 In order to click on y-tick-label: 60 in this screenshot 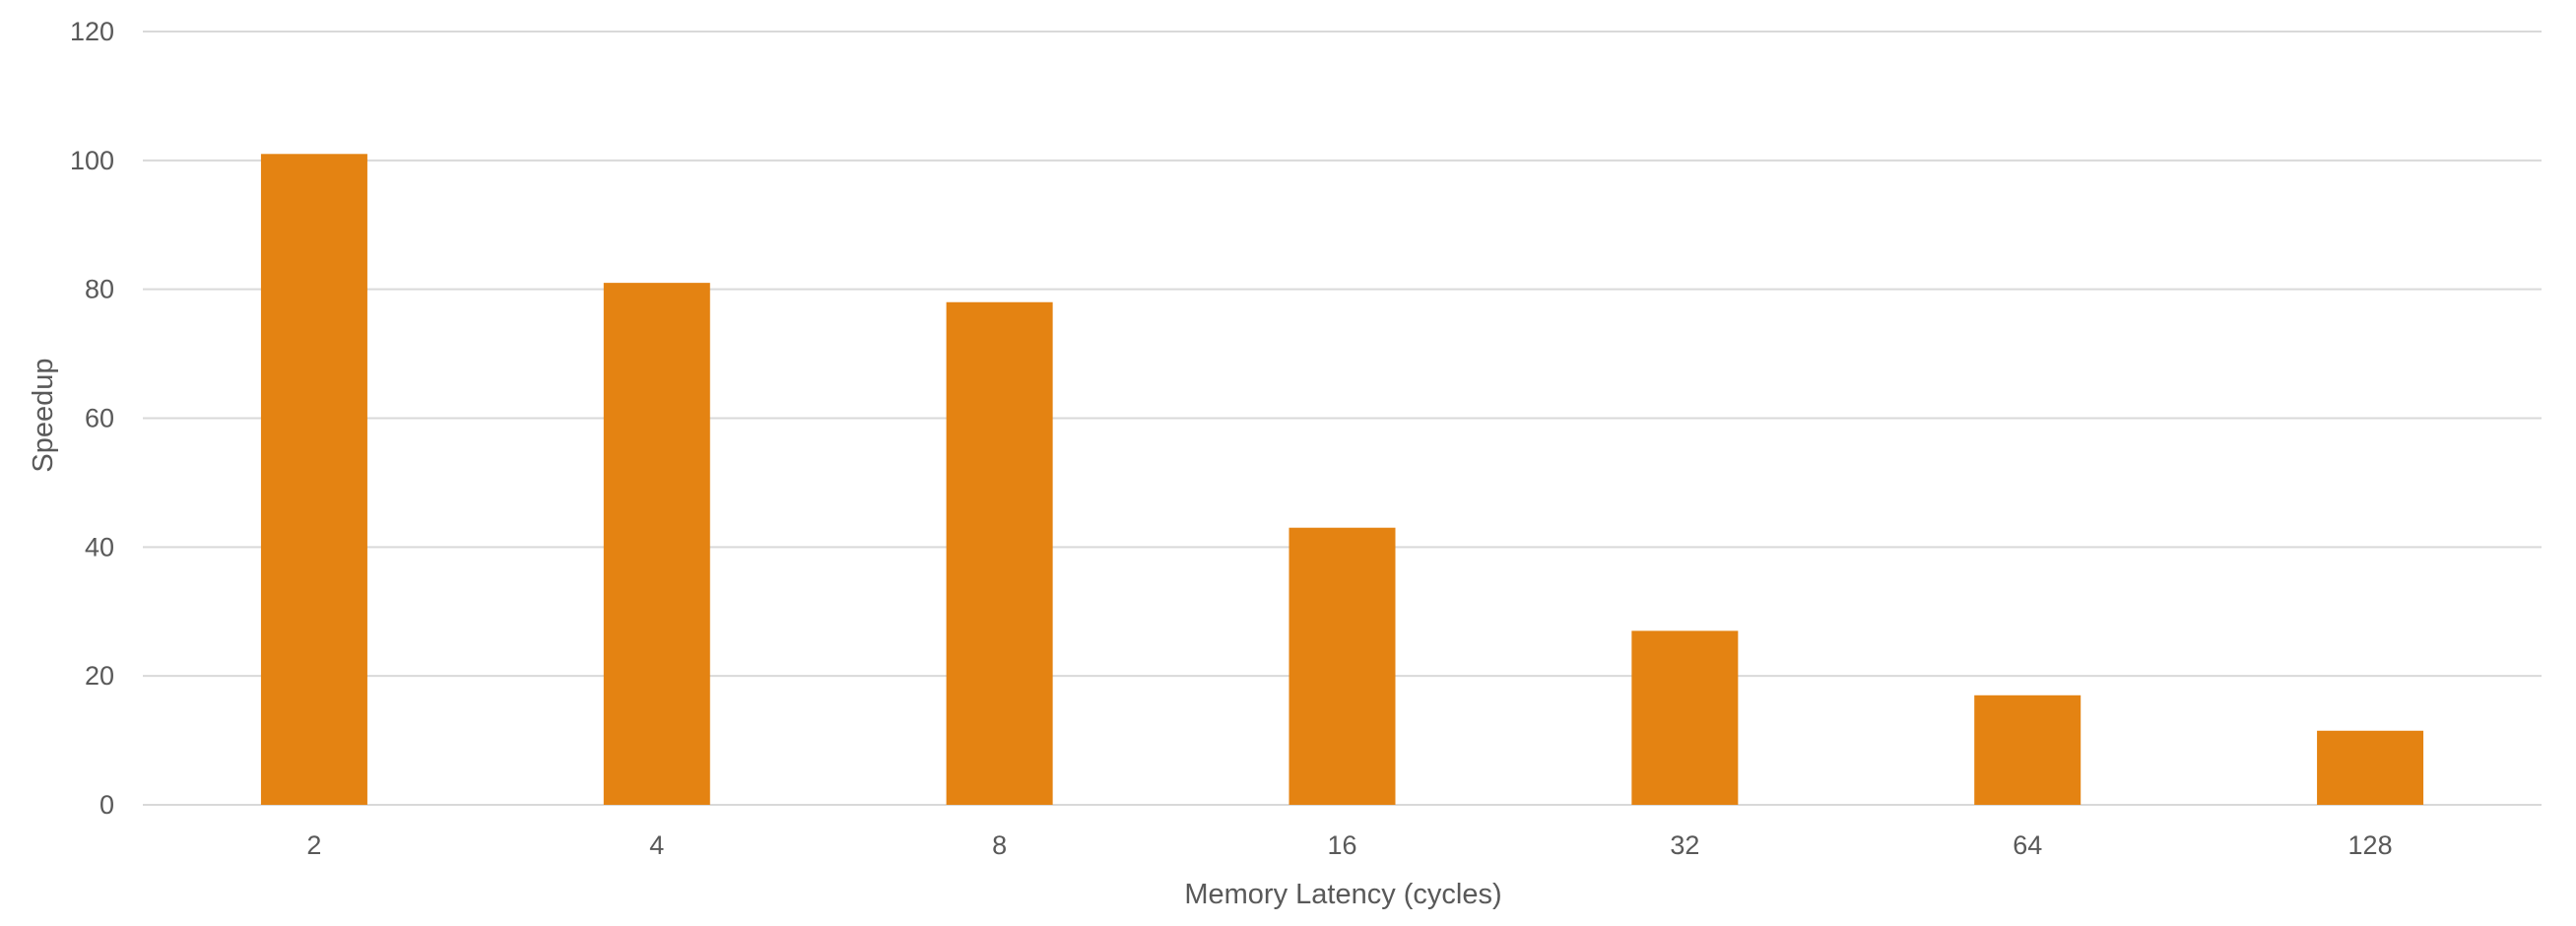, I will do `click(100, 418)`.